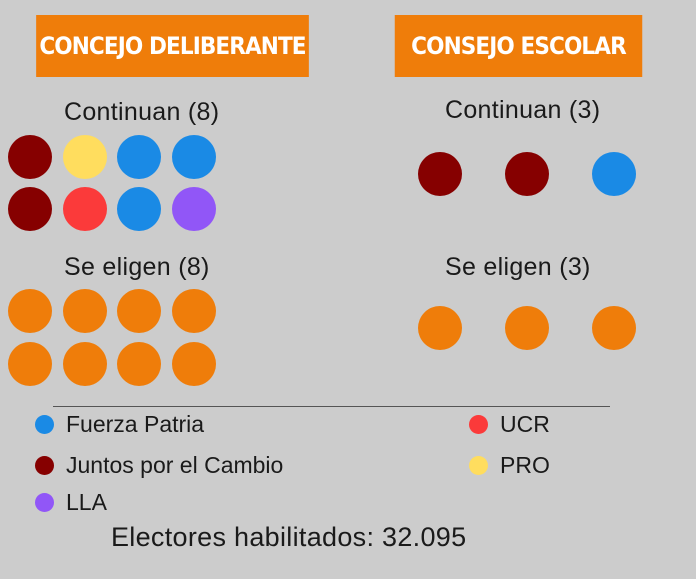  Describe the element at coordinates (44, 424) in the screenshot. I see `fuerza-patria-swatch-icon` at that location.